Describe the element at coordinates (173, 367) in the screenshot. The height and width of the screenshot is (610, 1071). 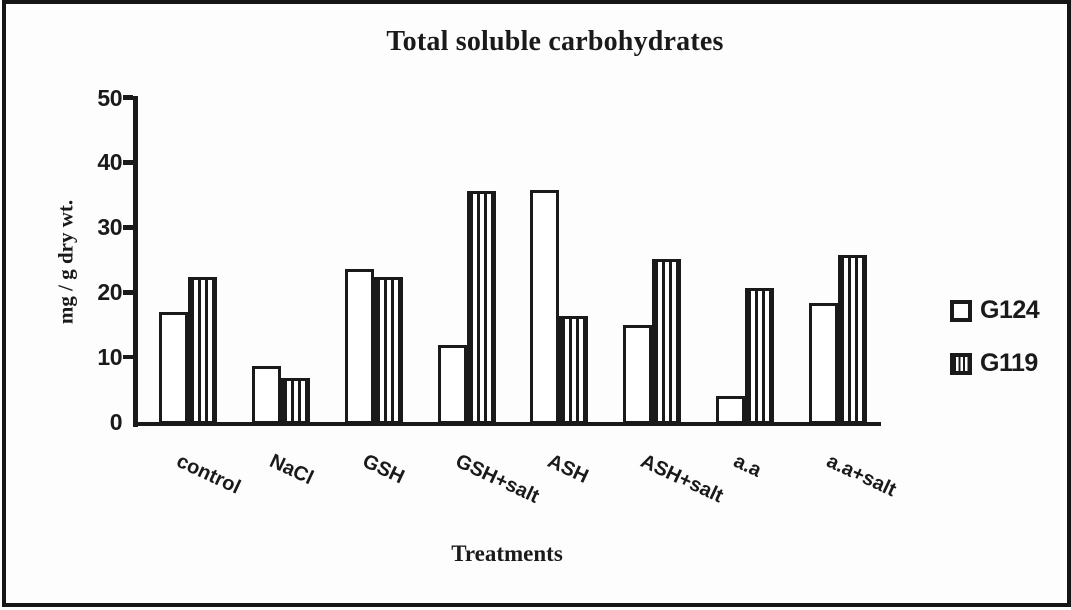
I see `bar-g124-control` at that location.